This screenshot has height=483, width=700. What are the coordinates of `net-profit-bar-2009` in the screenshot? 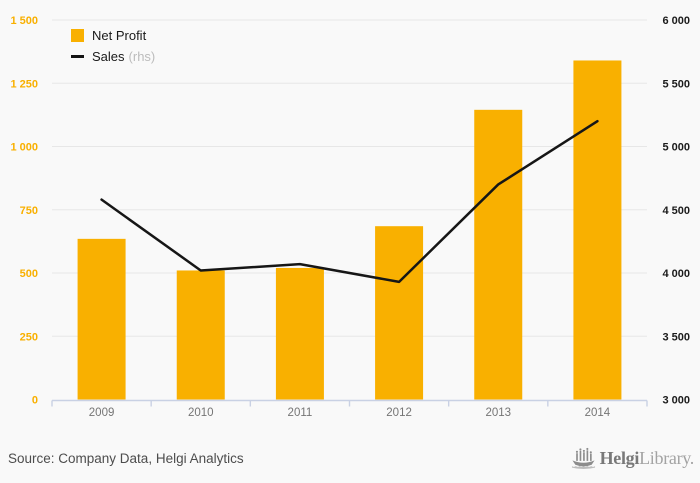 It's located at (101, 319).